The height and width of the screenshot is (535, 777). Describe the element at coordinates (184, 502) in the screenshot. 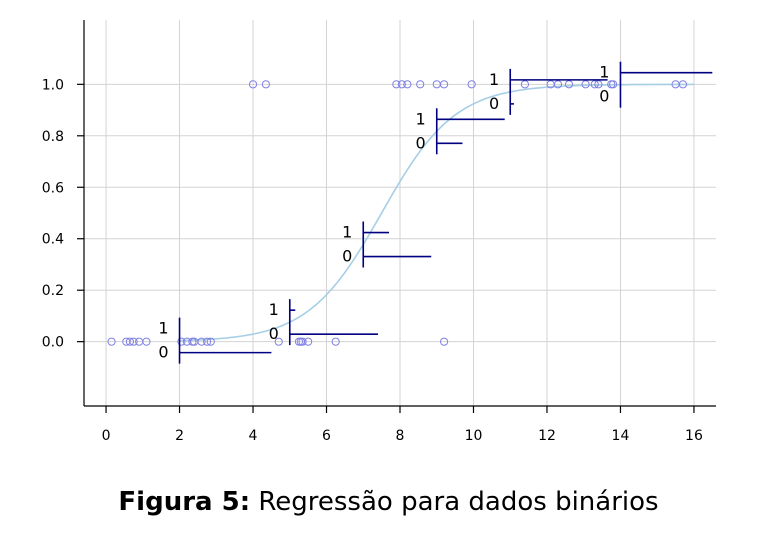

I see `caption-label: Figura 5:` at that location.